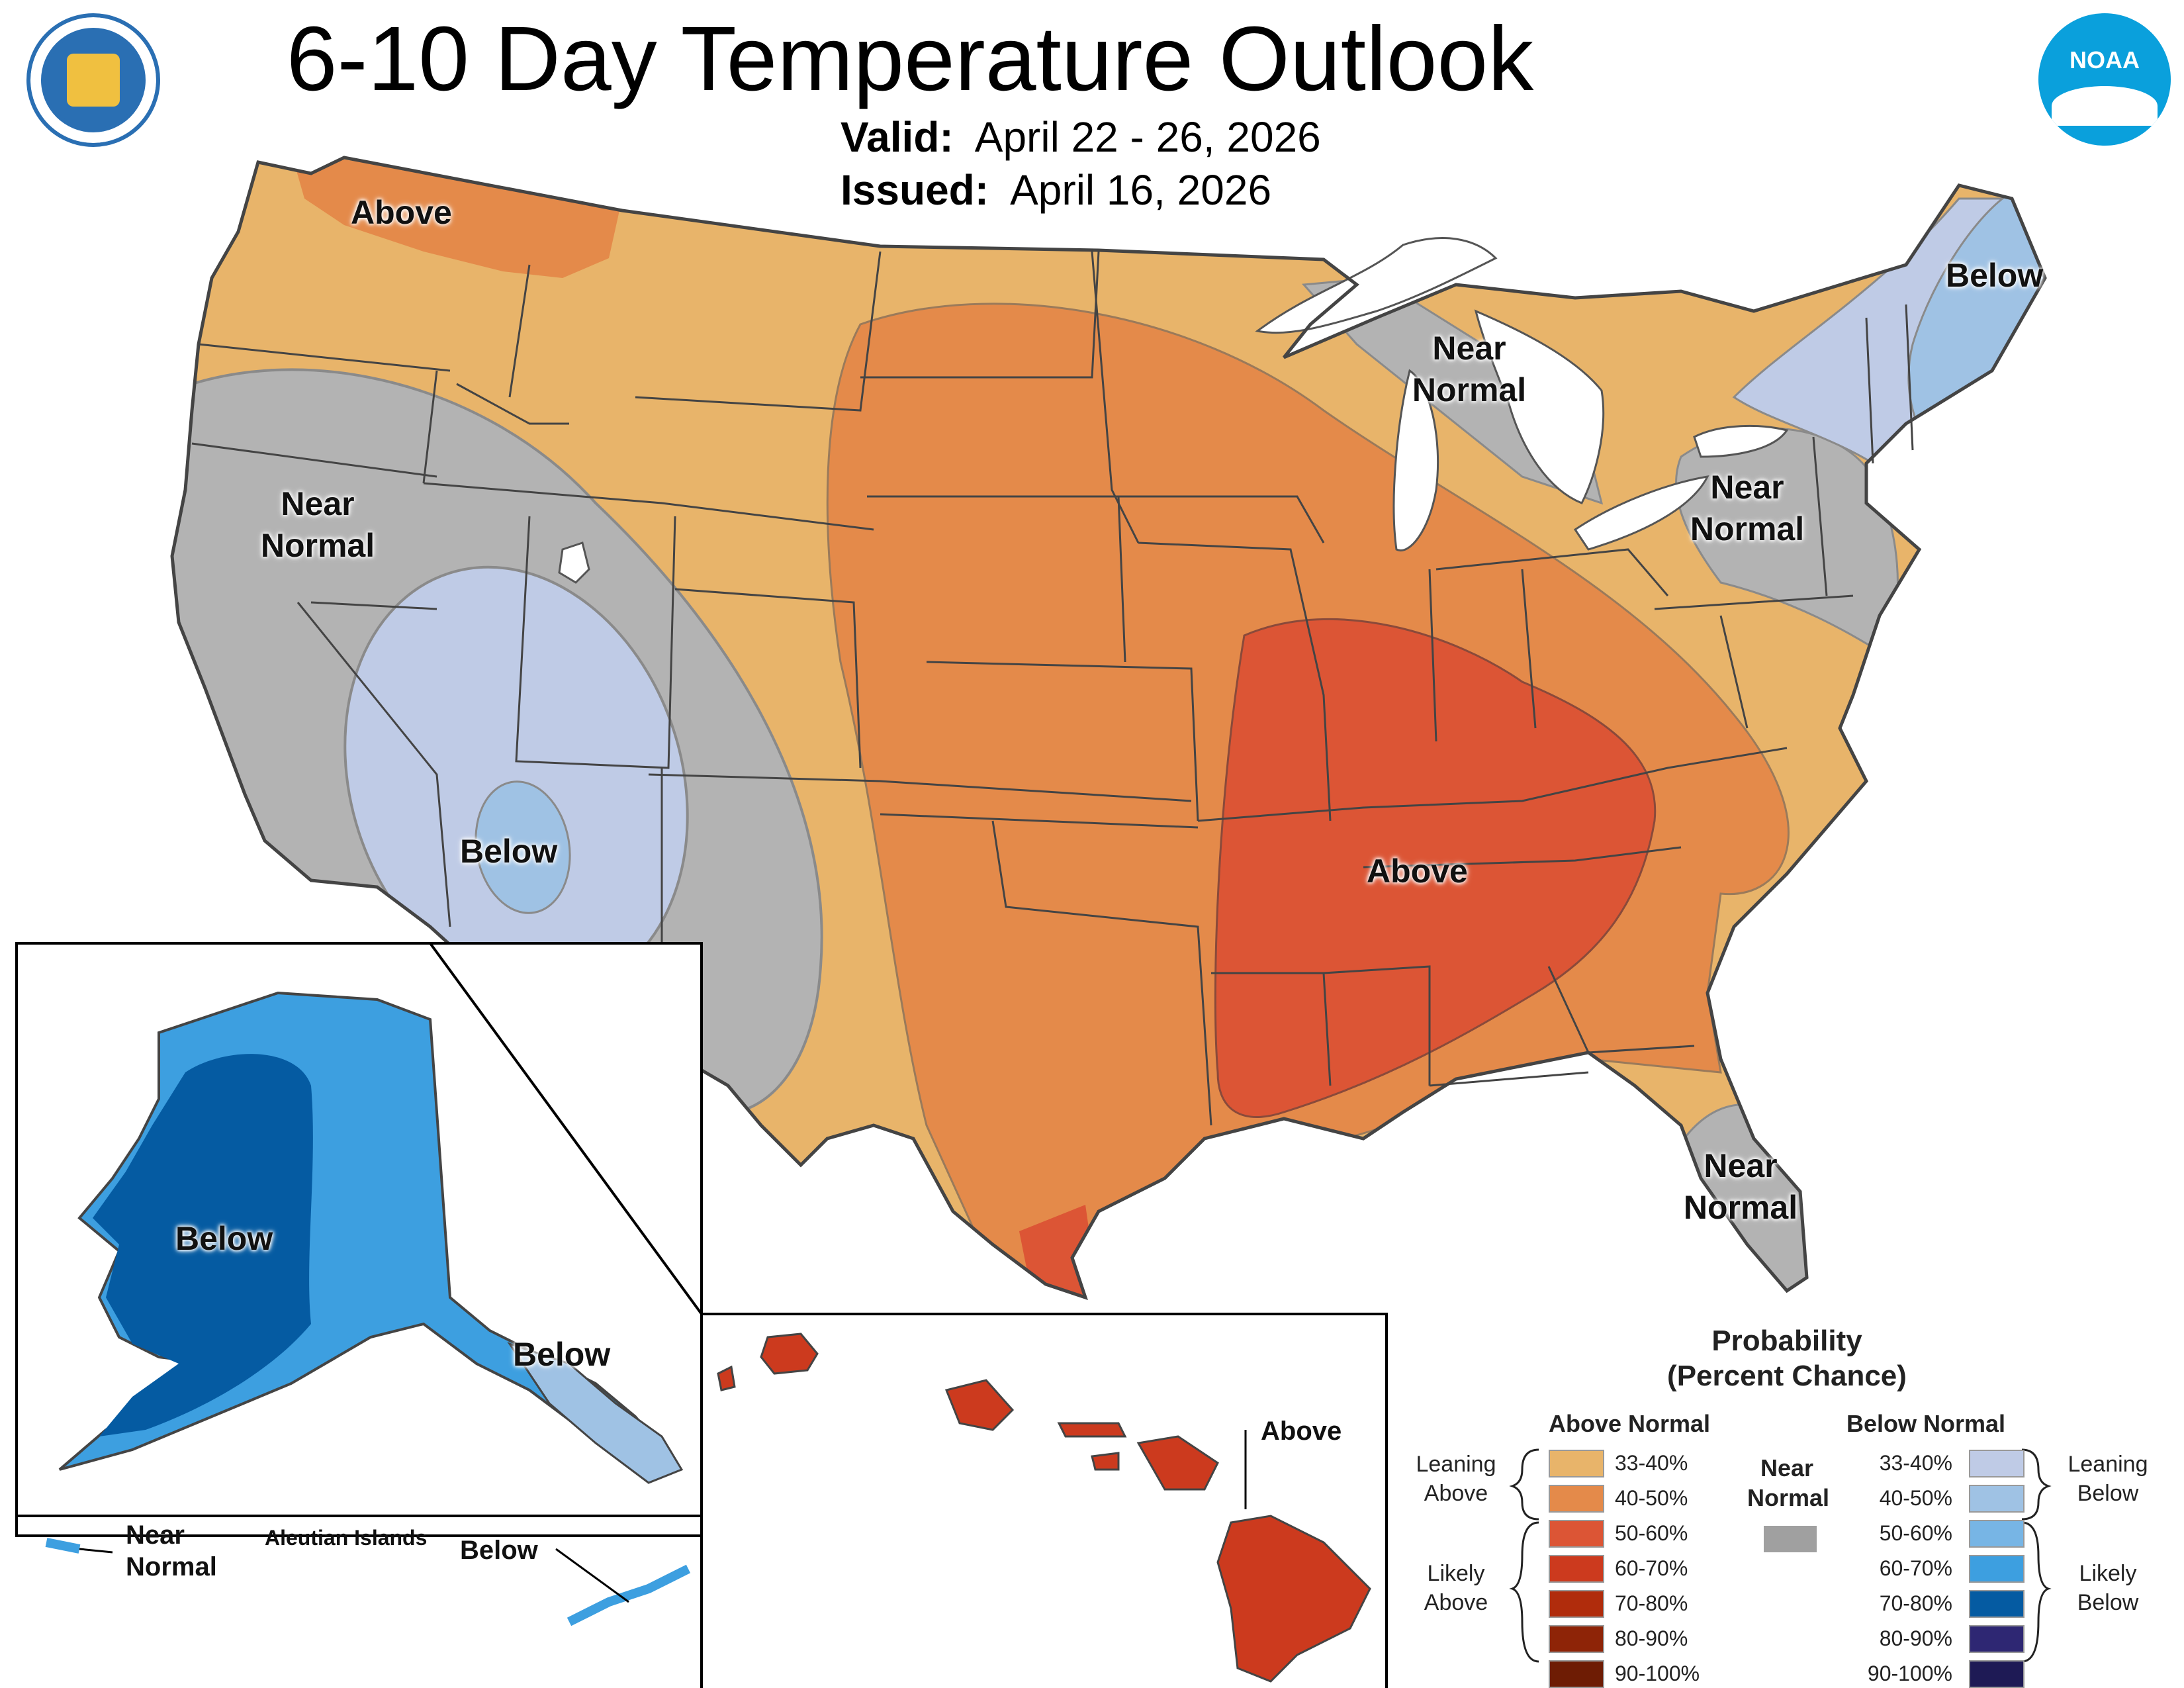 This screenshot has width=2184, height=1688. What do you see at coordinates (368, 1582) in the screenshot?
I see `aleutian-chain` at bounding box center [368, 1582].